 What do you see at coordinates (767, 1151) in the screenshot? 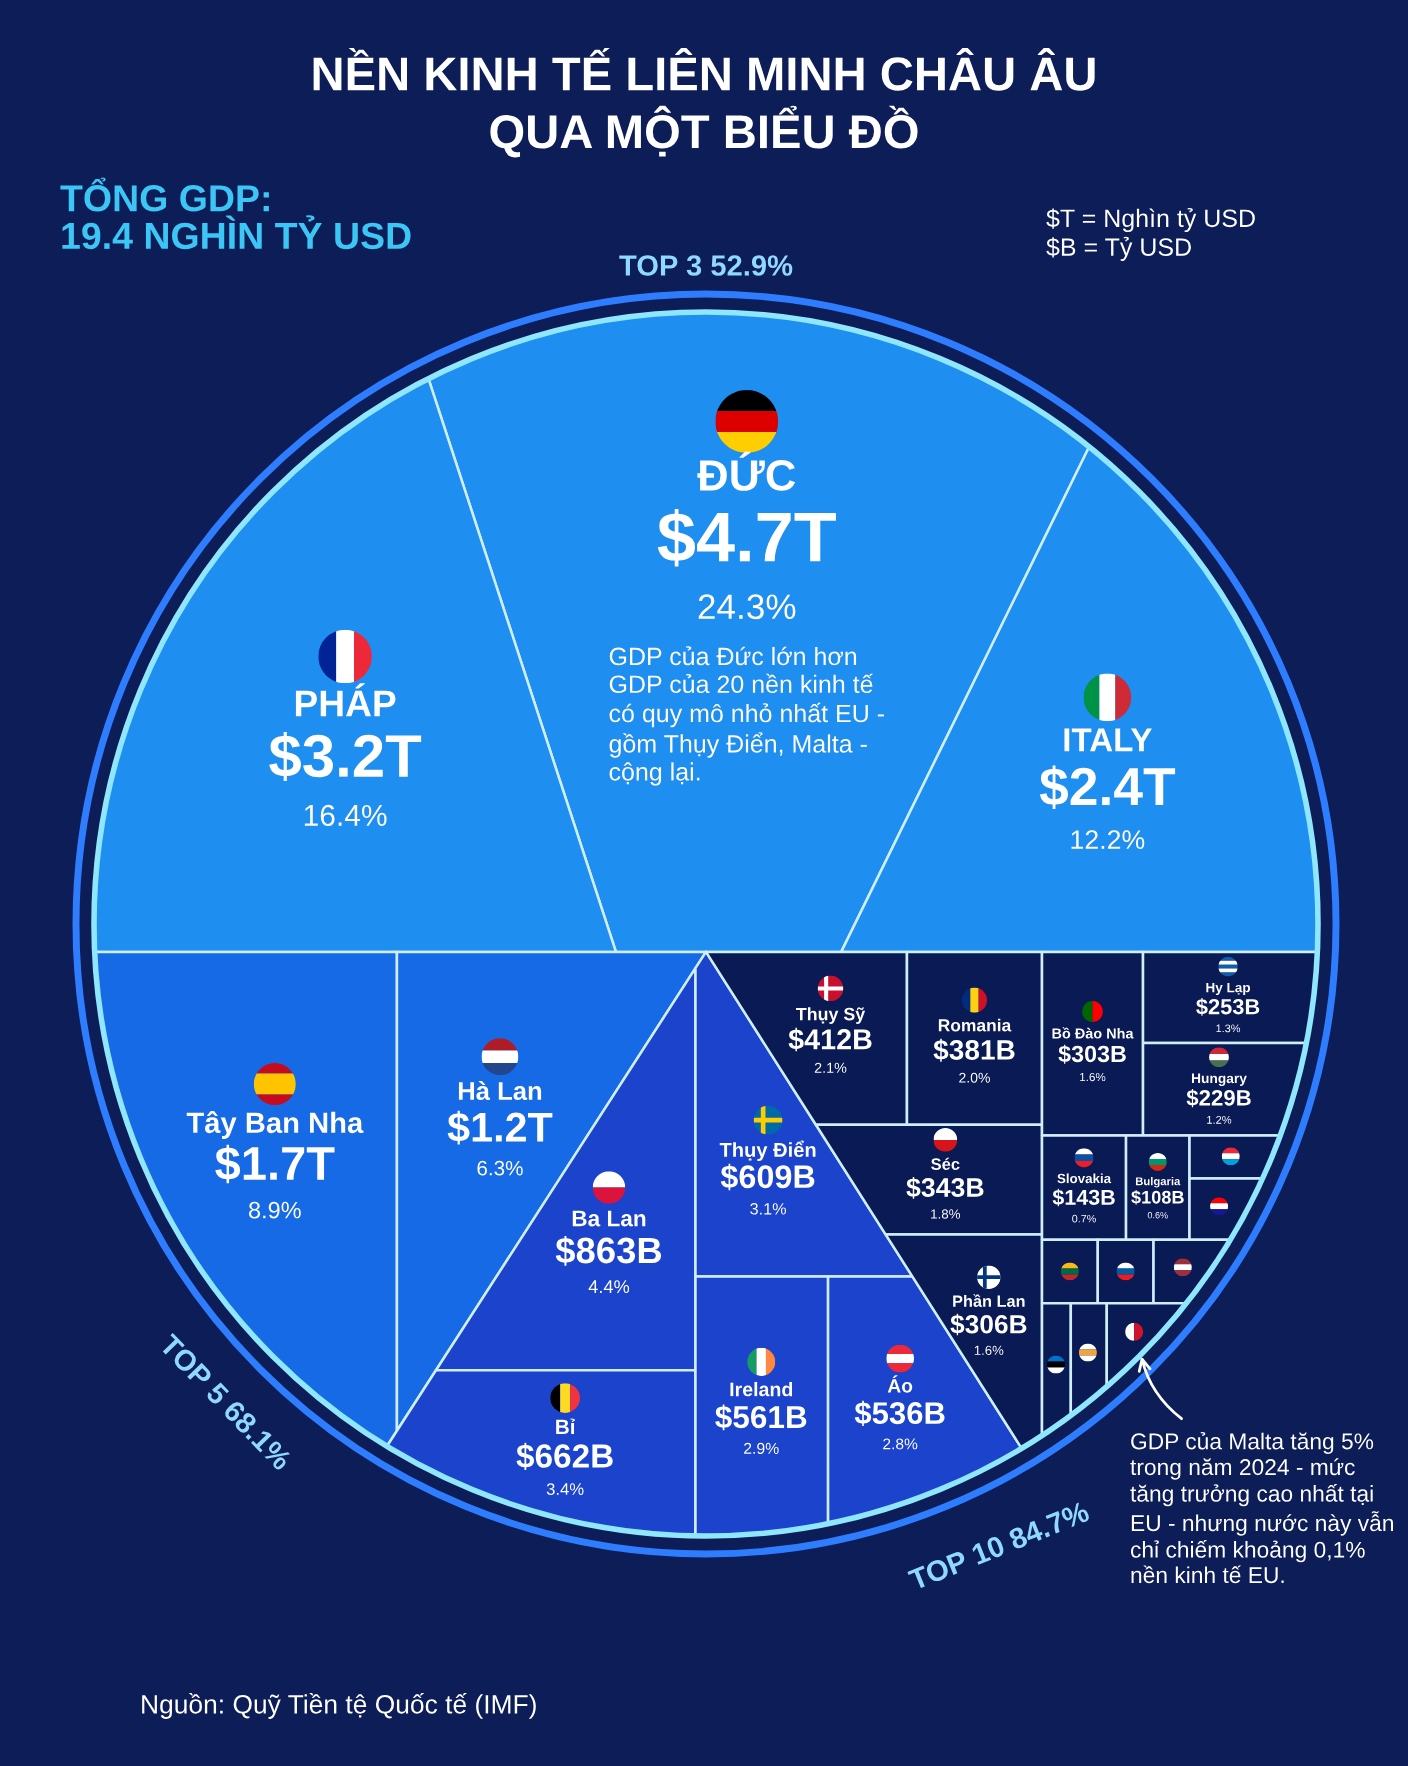
I see `category-label: Thụy Điển` at bounding box center [767, 1151].